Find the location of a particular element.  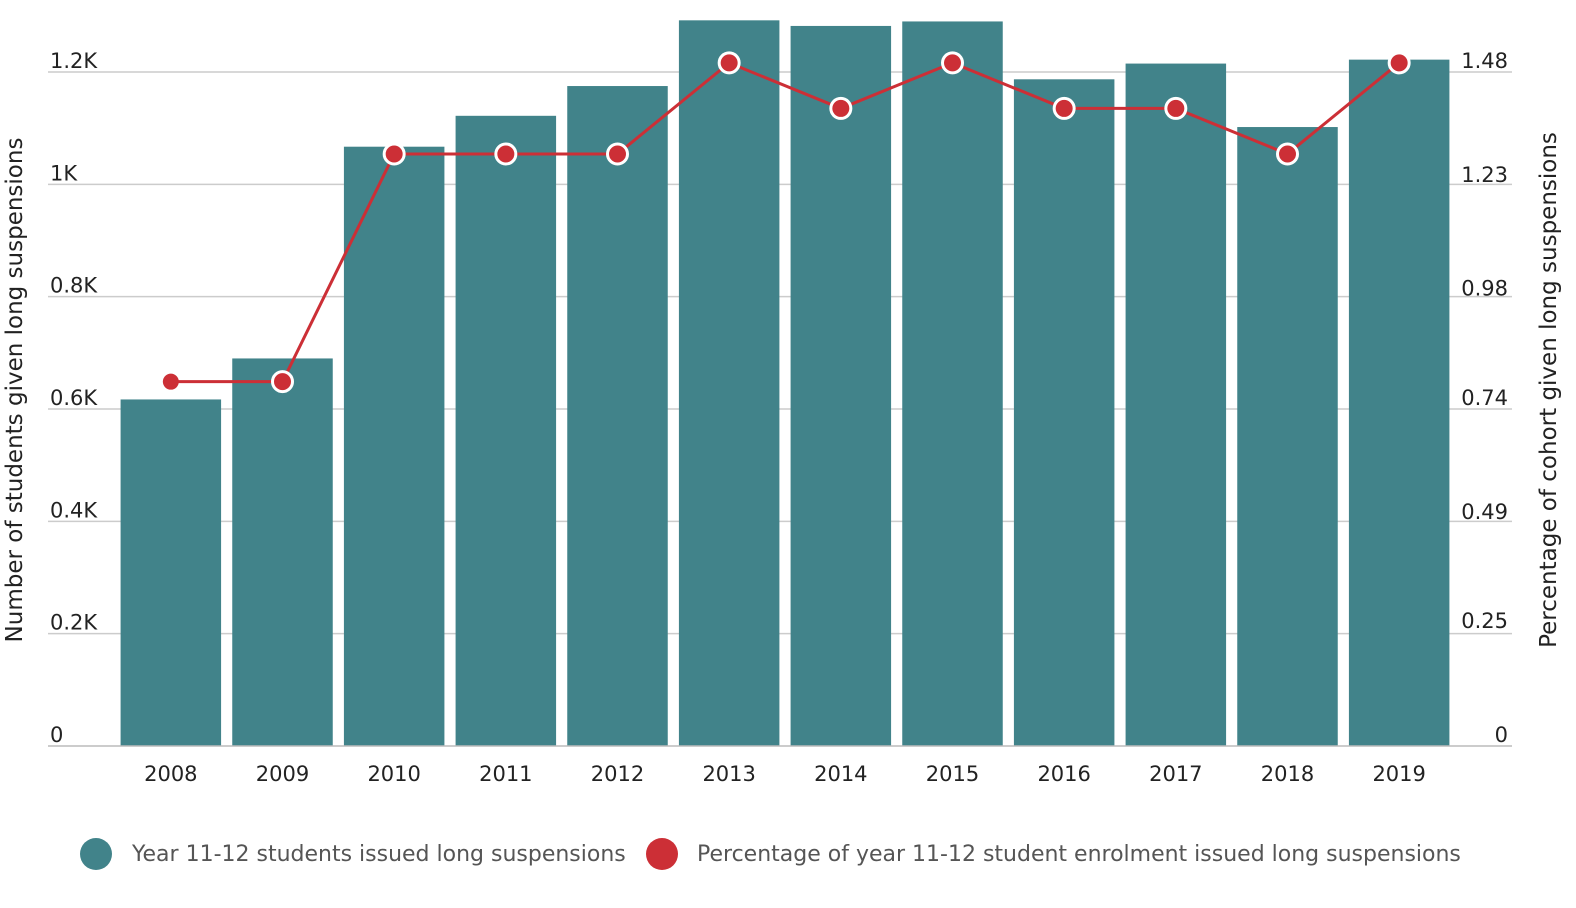

legend-swatch-line is located at coordinates (662, 854).